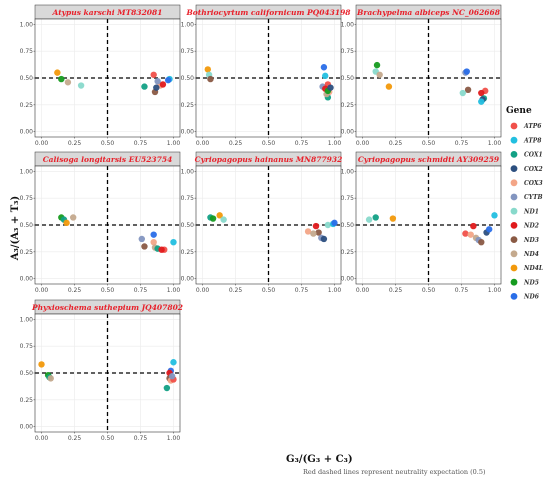 The height and width of the screenshot is (481, 550). What do you see at coordinates (533, 183) in the screenshot?
I see `legend-label: COX3` at bounding box center [533, 183].